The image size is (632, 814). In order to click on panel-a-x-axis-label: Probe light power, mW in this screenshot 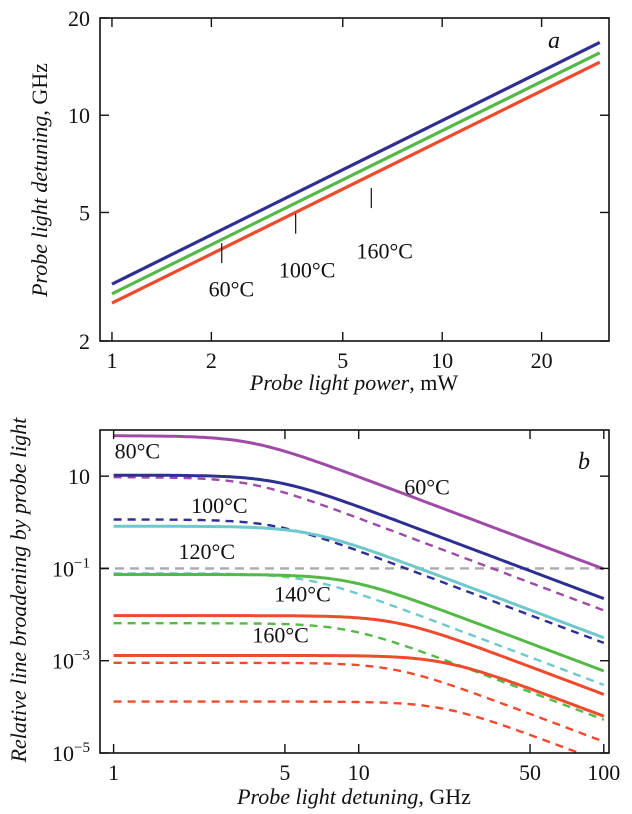, I will do `click(353, 382)`.